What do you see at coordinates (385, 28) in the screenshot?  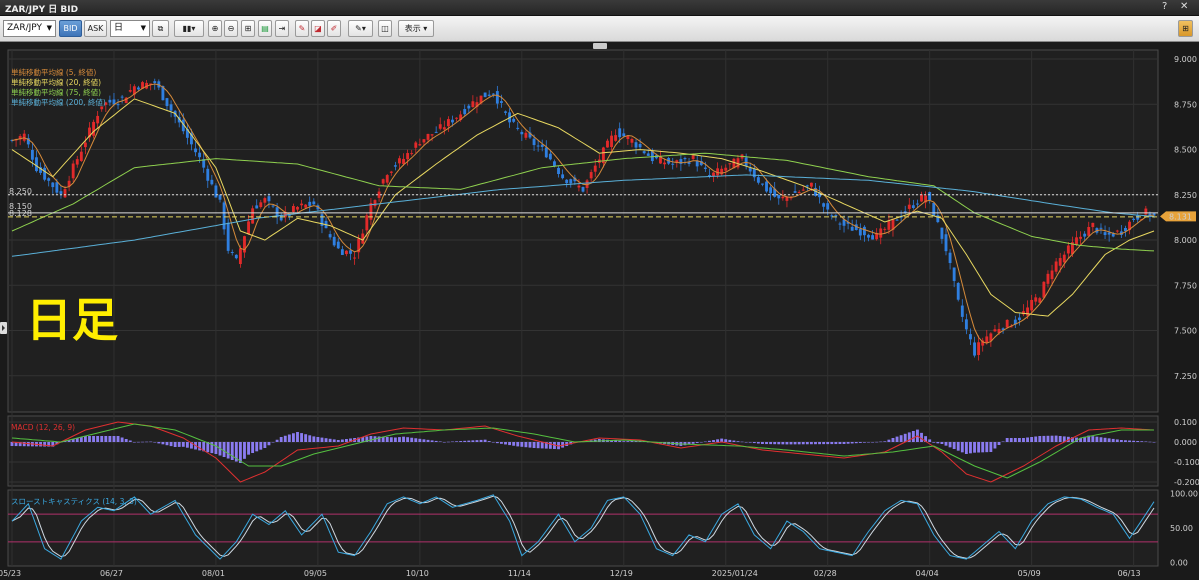 I see `screenshot-icon: ◫` at bounding box center [385, 28].